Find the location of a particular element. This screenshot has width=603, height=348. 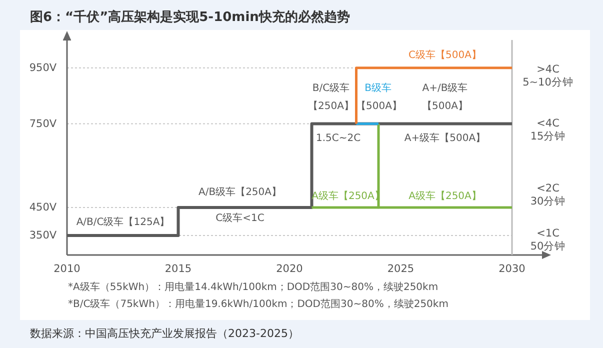

annotation: C级车<1C is located at coordinates (240, 218).